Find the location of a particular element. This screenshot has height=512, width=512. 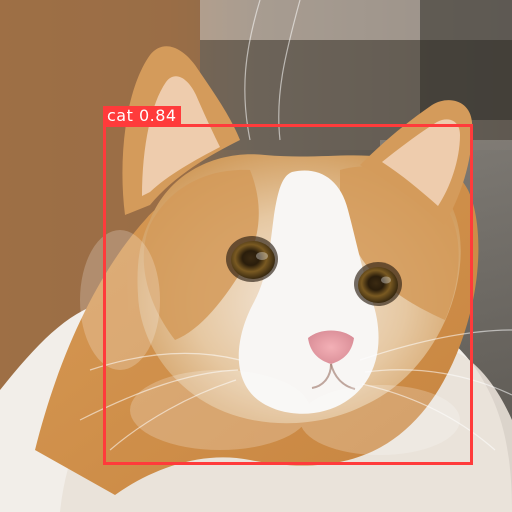

detection-label: cat 0.84 is located at coordinates (142, 116).